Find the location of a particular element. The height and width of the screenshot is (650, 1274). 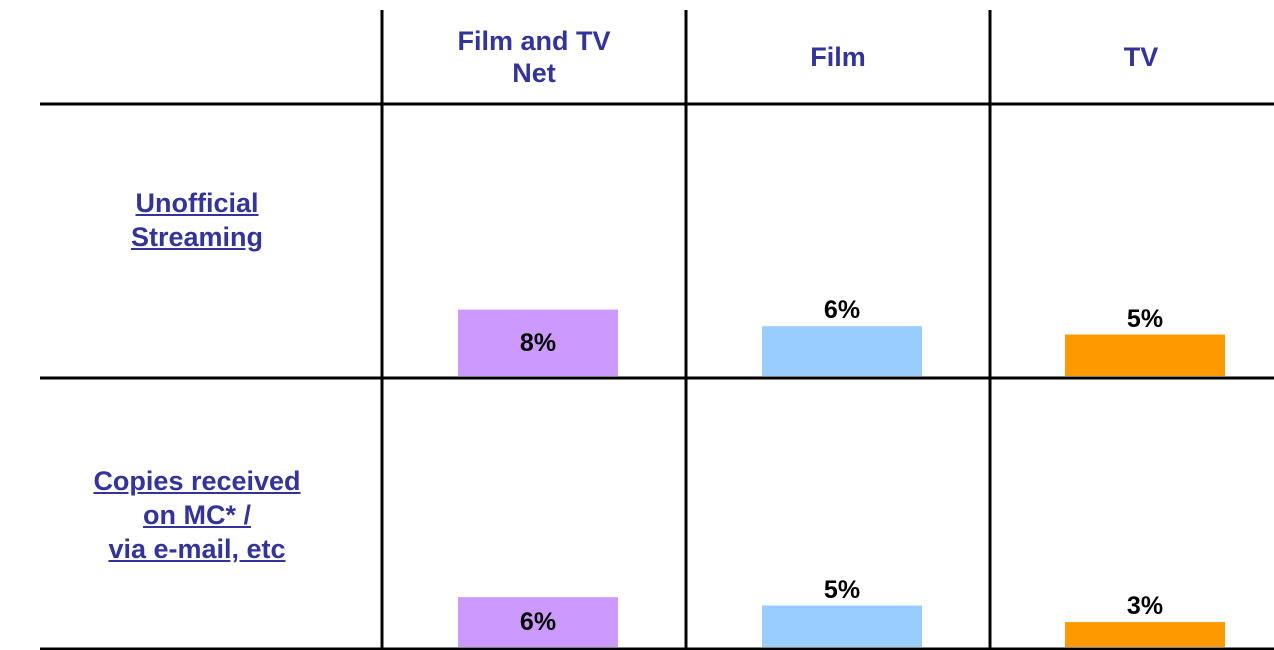

row-label: Unofficial Streaming is located at coordinates (197, 220).